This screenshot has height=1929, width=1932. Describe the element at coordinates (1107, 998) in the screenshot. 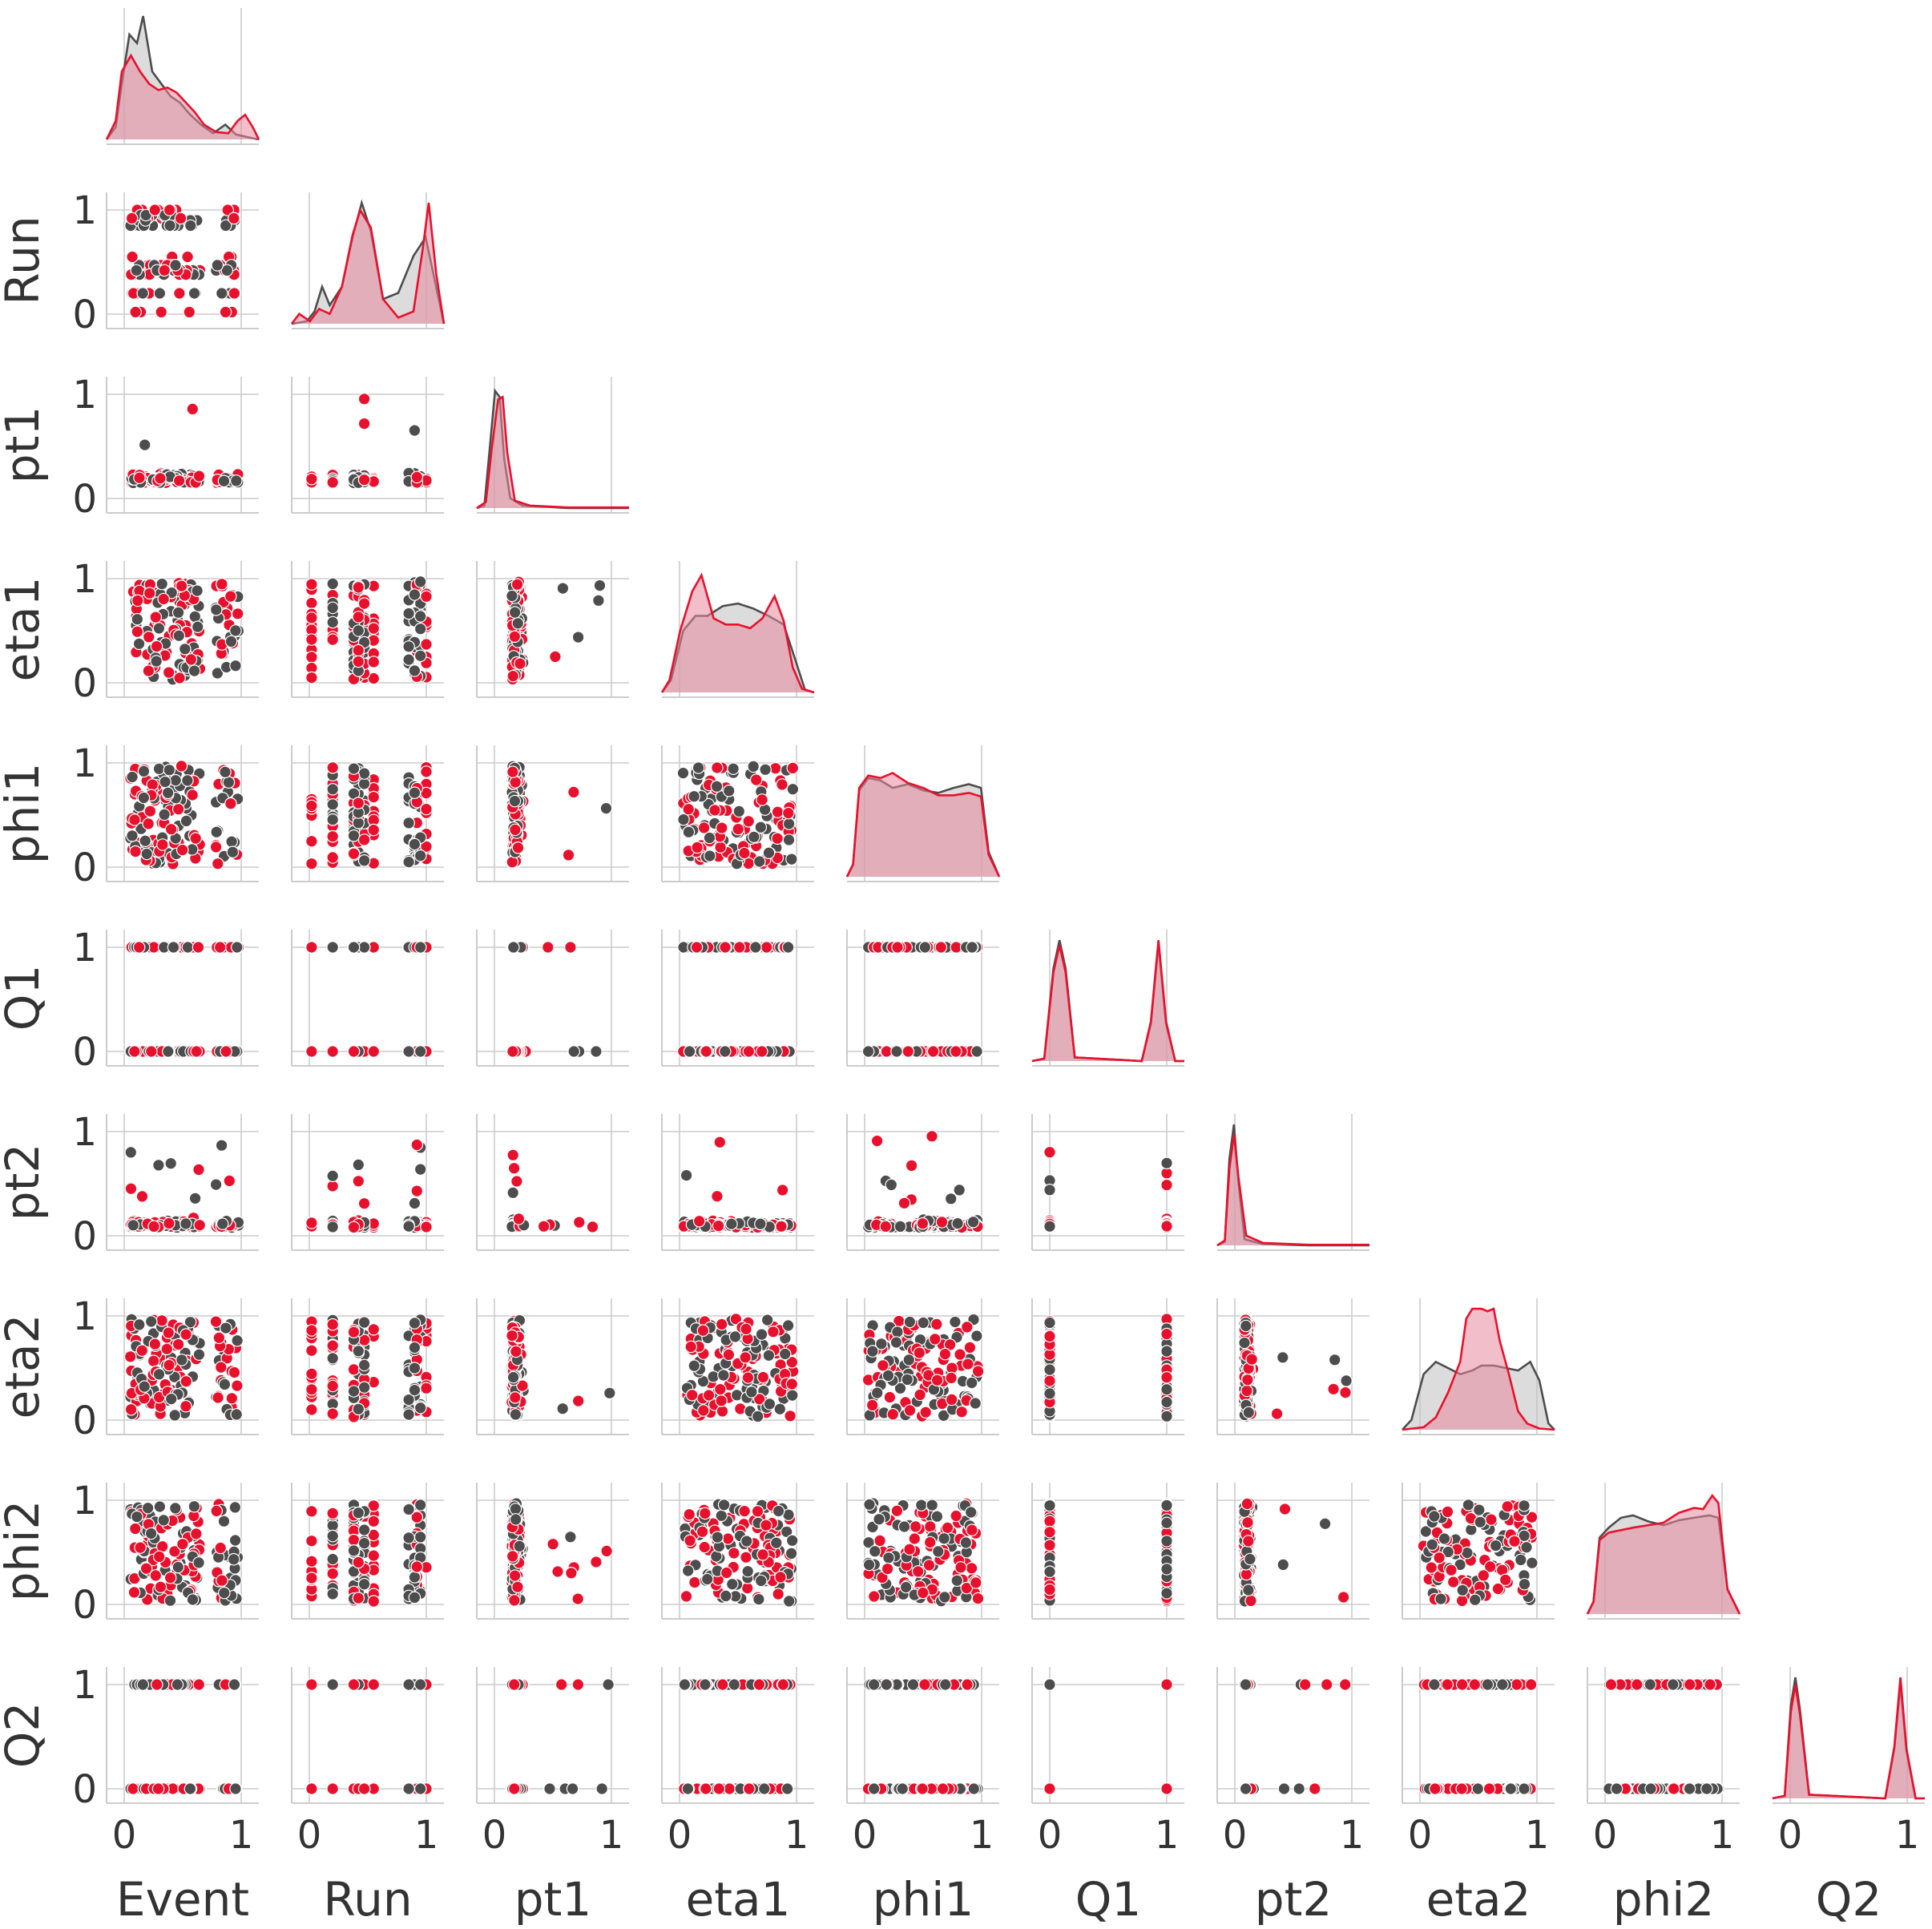

I see `panel-Q1-vs-Q1` at that location.